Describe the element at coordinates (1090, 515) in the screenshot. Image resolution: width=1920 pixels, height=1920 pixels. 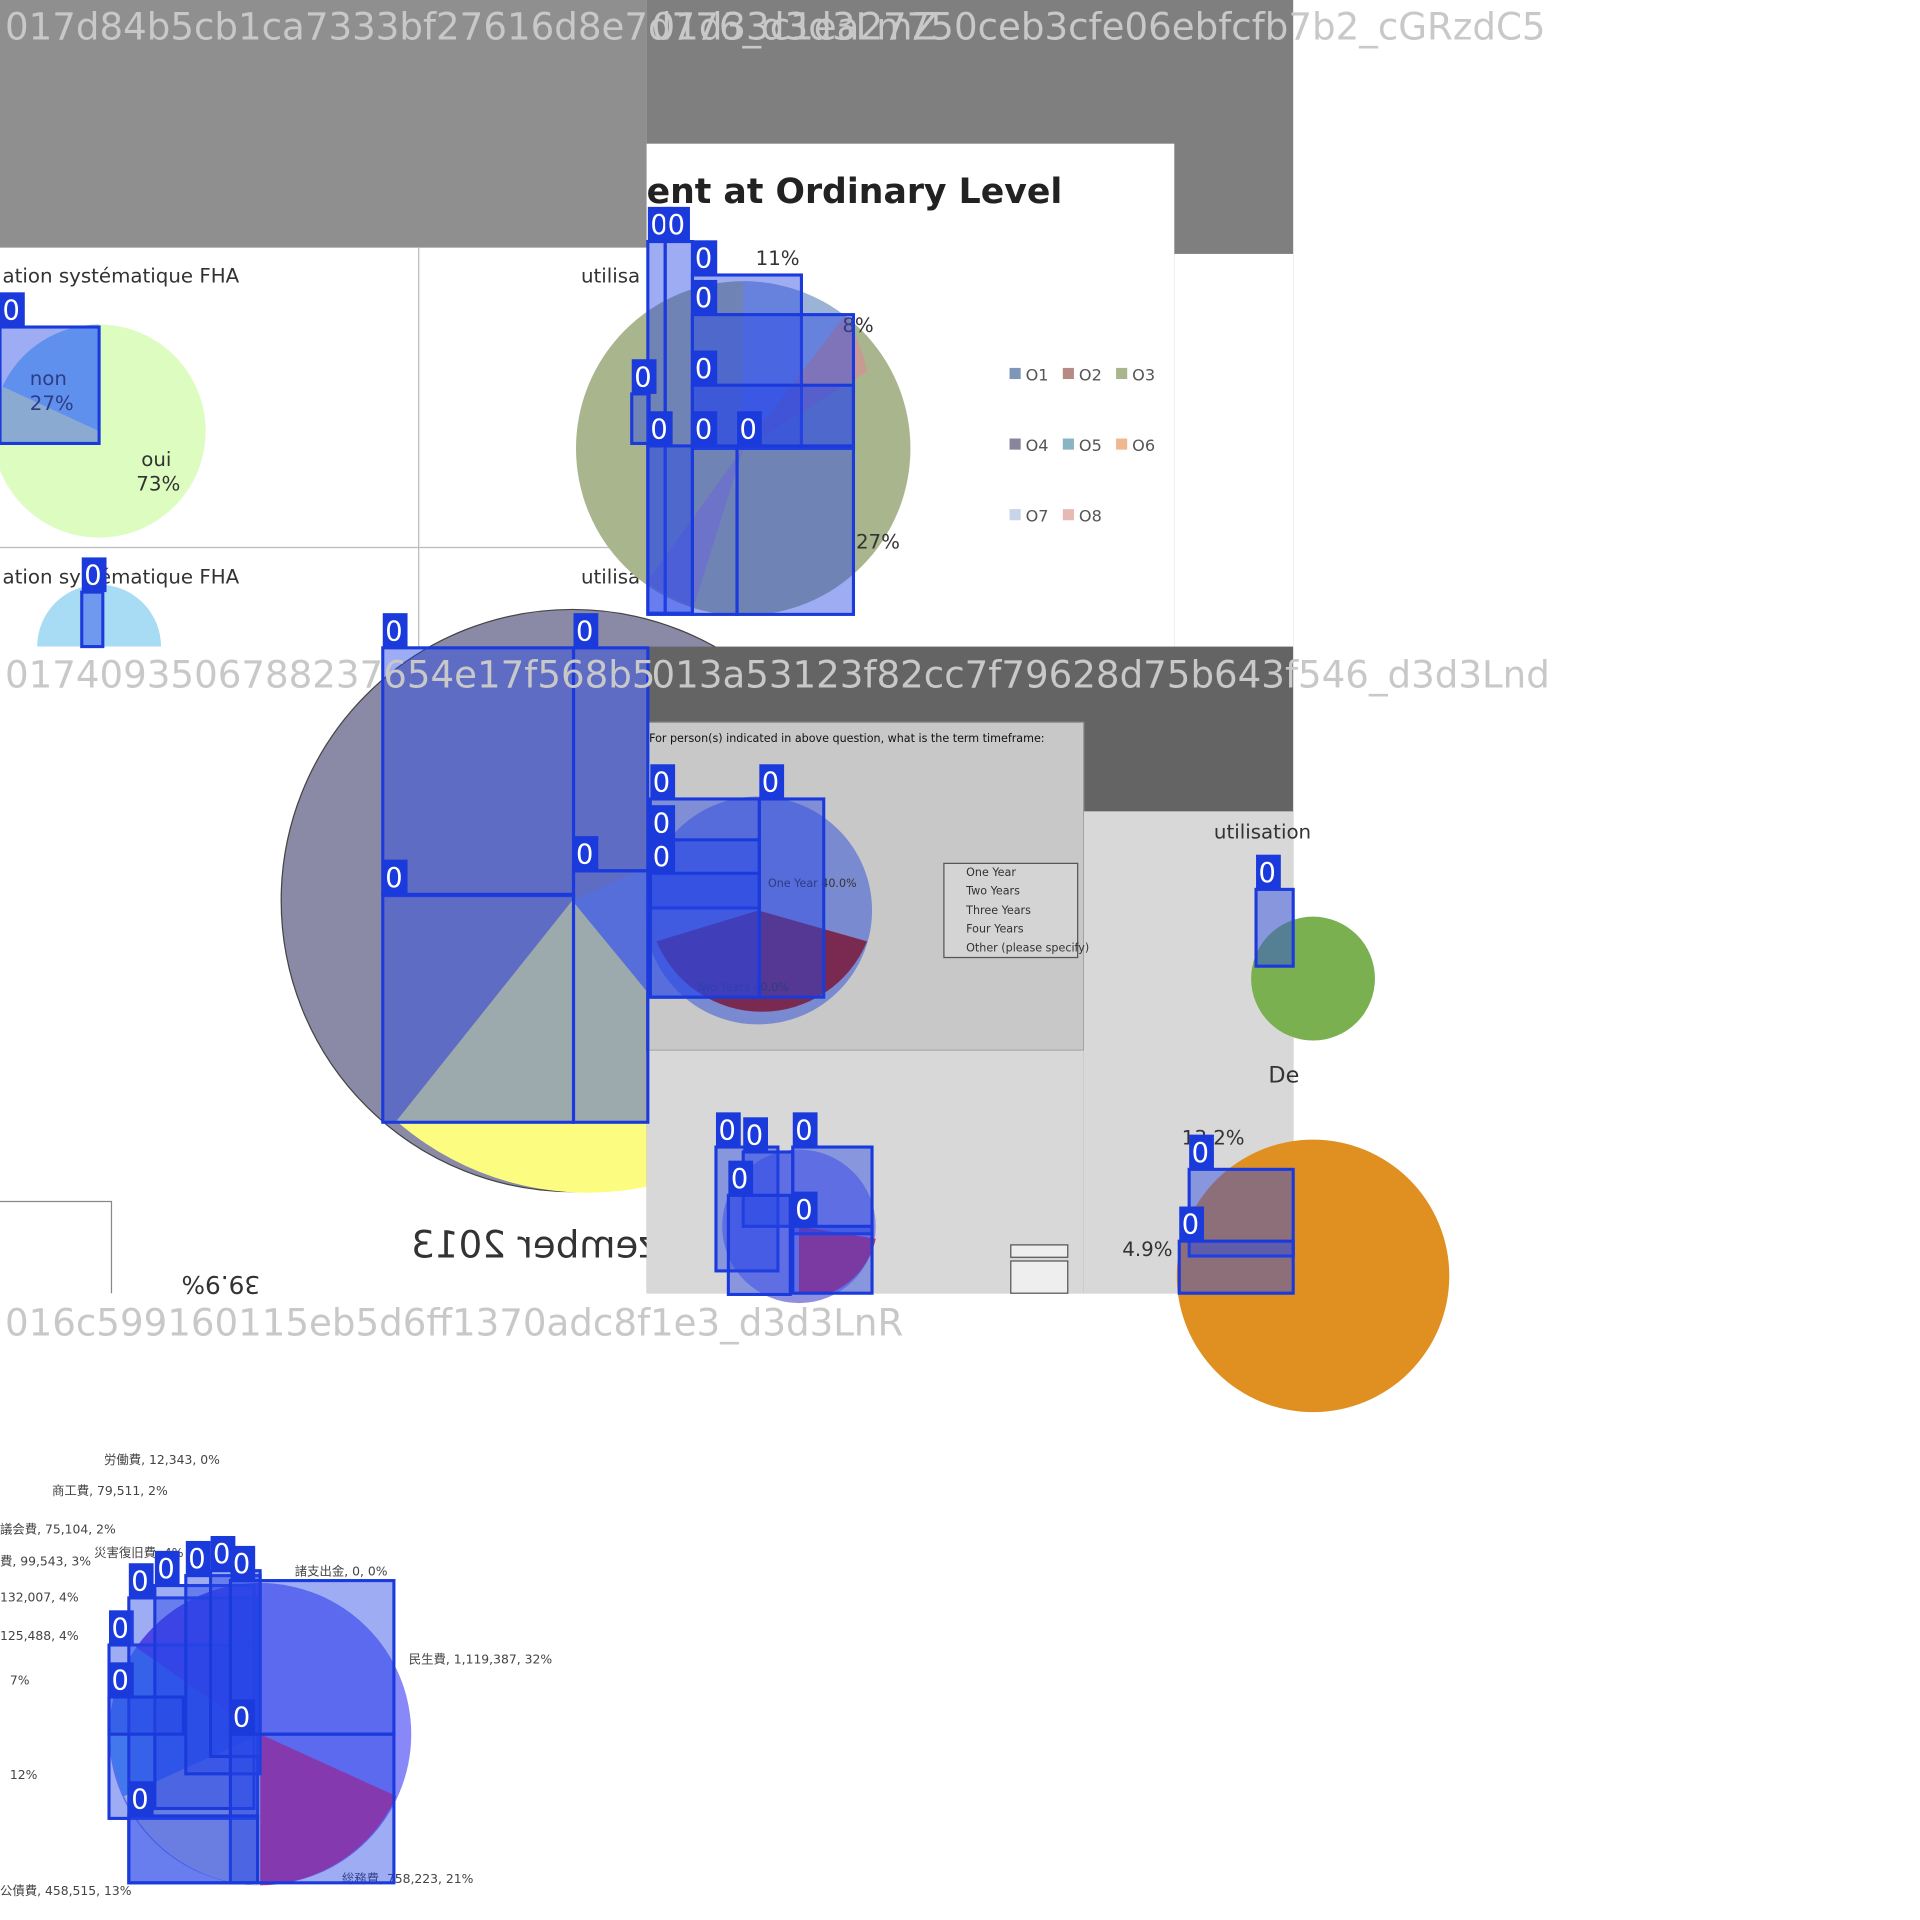
I see `legend-entry: O8` at that location.